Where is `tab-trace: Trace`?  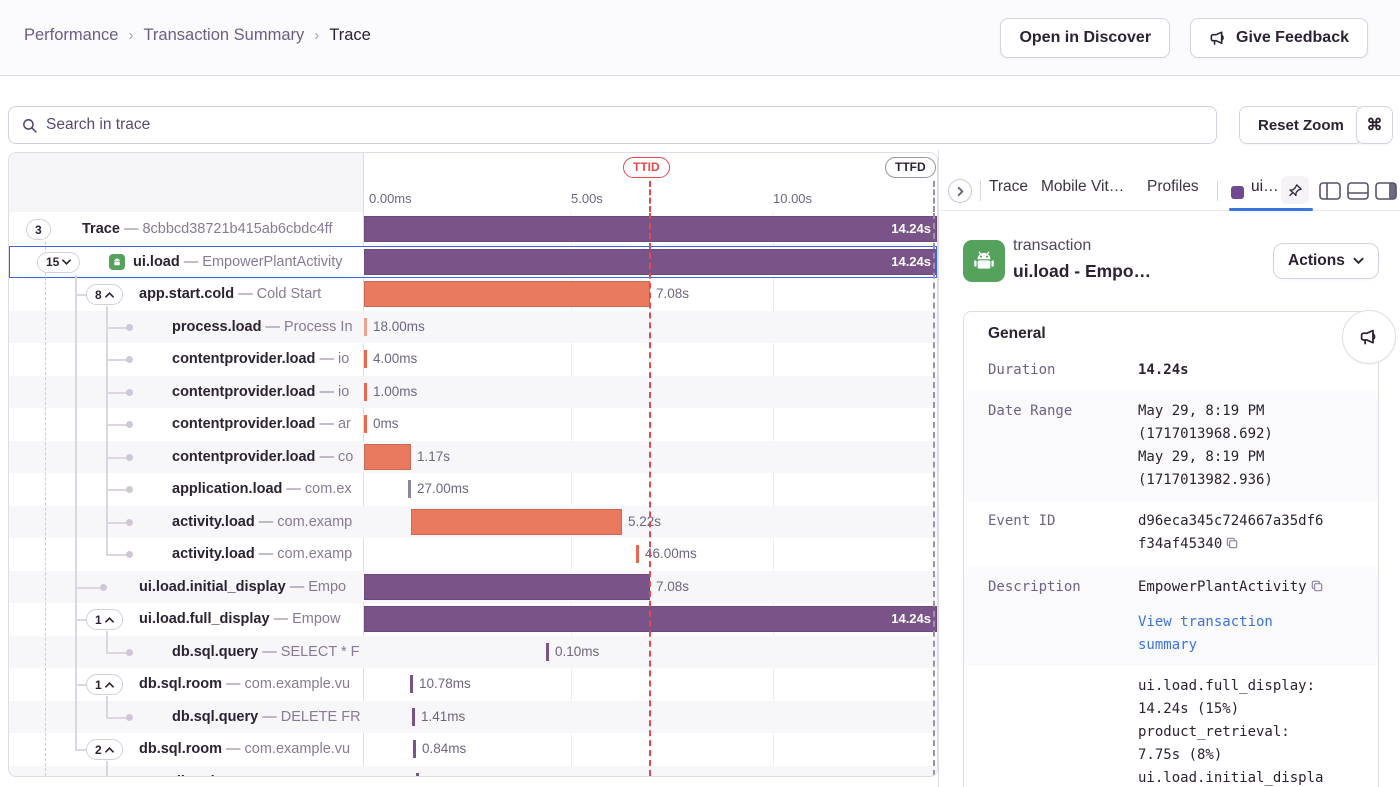 tab-trace: Trace is located at coordinates (1009, 186).